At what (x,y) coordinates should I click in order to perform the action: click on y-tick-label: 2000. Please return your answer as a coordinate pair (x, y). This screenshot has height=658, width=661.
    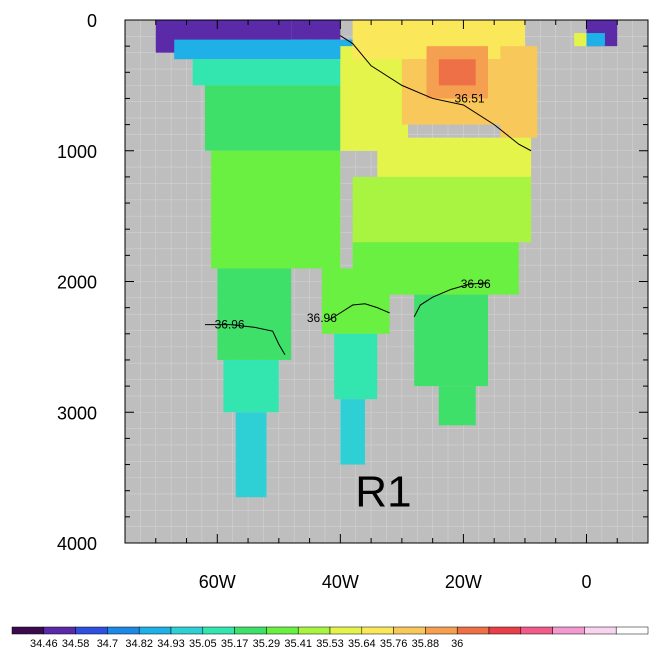
    Looking at the image, I should click on (77, 283).